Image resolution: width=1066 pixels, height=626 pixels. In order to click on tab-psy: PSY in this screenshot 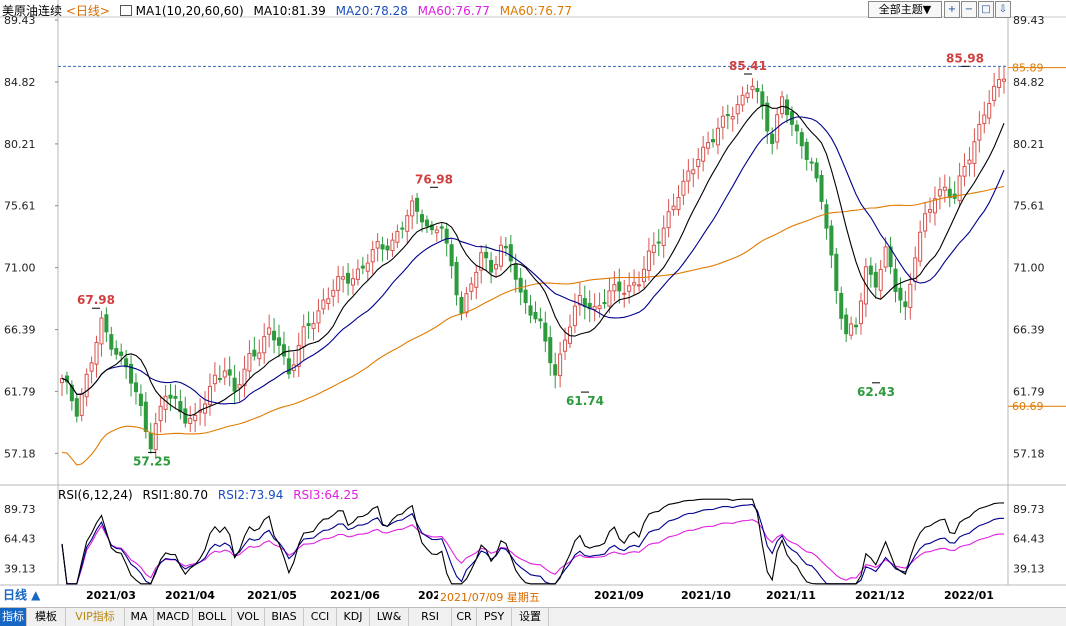, I will do `click(494, 617)`.